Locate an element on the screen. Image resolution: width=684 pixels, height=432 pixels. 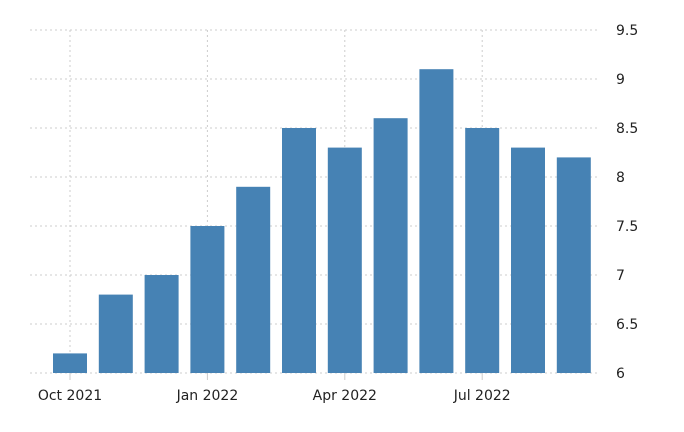
bar-apr-2022 is located at coordinates (344, 260).